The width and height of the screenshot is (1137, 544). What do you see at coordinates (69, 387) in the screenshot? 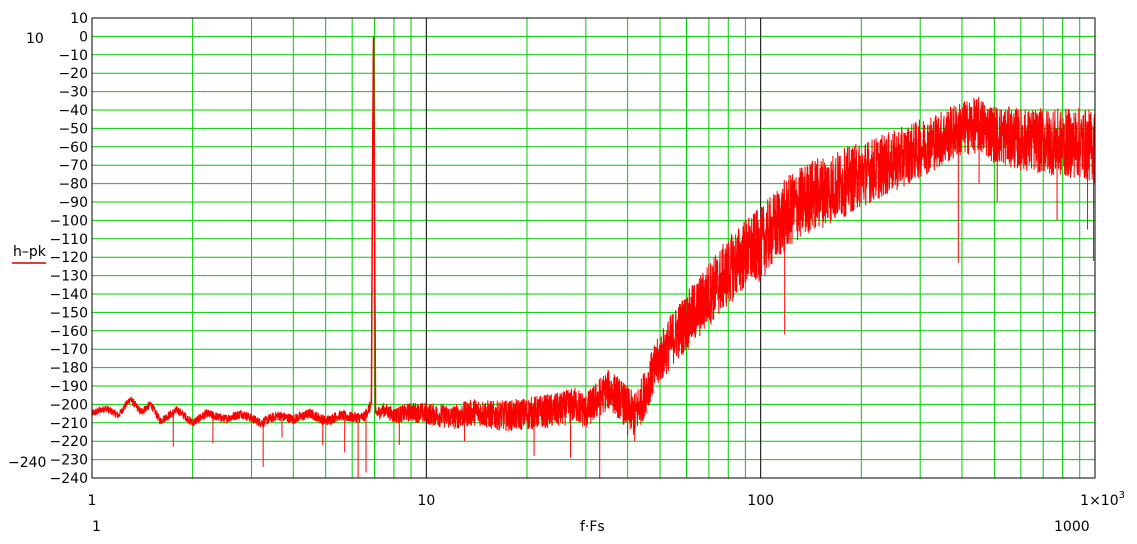
I see `y-tick-label: −190` at bounding box center [69, 387].